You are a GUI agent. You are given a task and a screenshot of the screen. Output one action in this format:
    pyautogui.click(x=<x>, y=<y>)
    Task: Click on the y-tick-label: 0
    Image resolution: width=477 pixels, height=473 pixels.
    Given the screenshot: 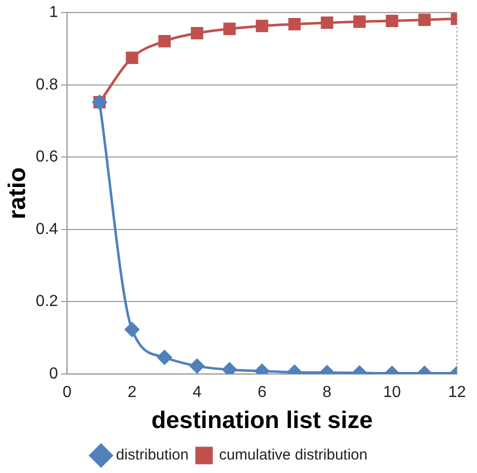 What is the action you would take?
    pyautogui.click(x=53, y=373)
    